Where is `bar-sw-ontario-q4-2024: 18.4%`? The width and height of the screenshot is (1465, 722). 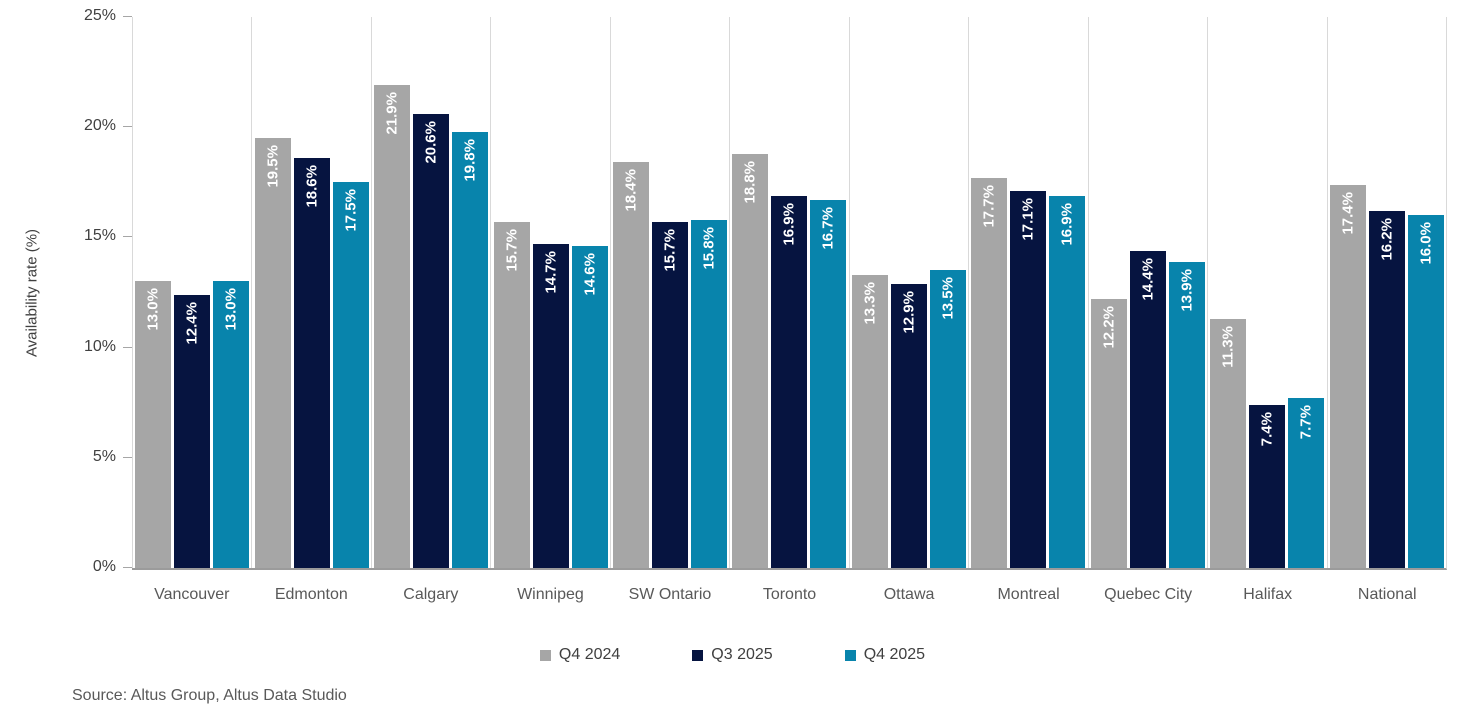 bar-sw-ontario-q4-2024: 18.4% is located at coordinates (631, 365).